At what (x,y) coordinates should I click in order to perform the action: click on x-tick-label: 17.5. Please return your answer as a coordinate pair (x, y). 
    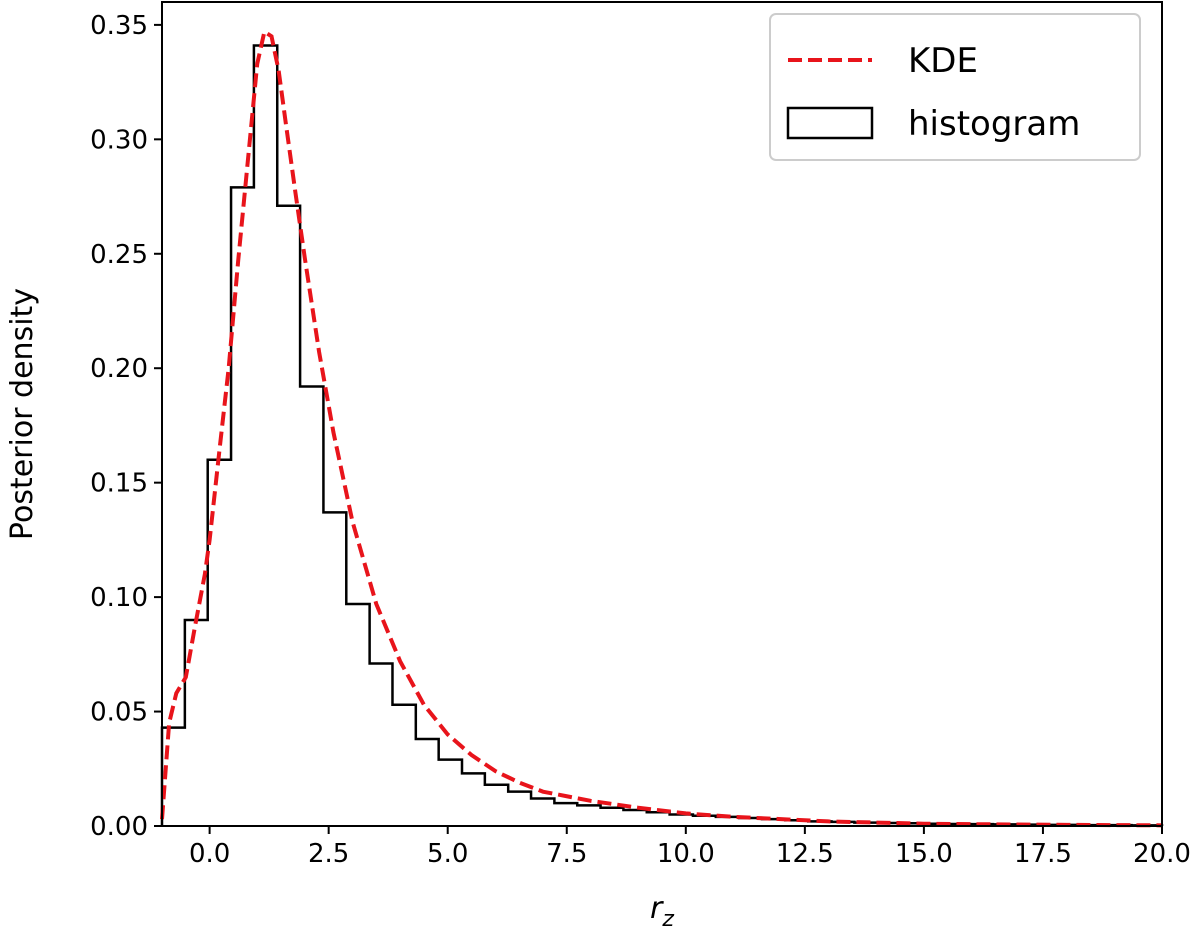
    Looking at the image, I should click on (1043, 854).